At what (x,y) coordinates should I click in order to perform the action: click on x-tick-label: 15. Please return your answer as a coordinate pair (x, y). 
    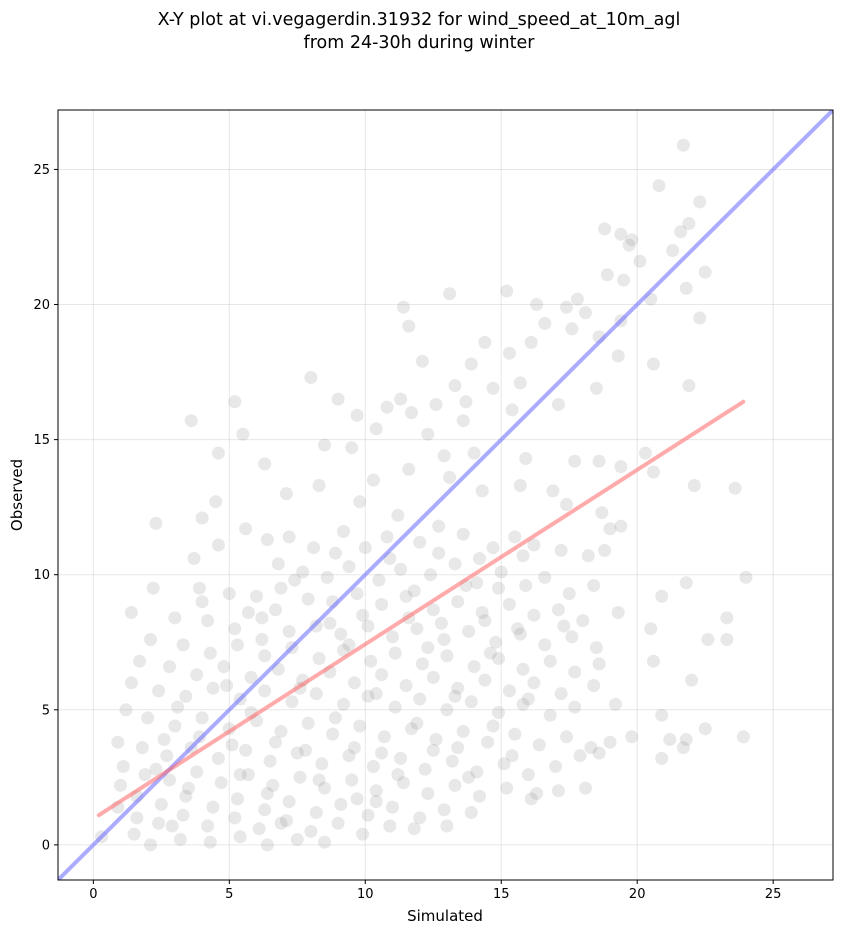
    Looking at the image, I should click on (501, 894).